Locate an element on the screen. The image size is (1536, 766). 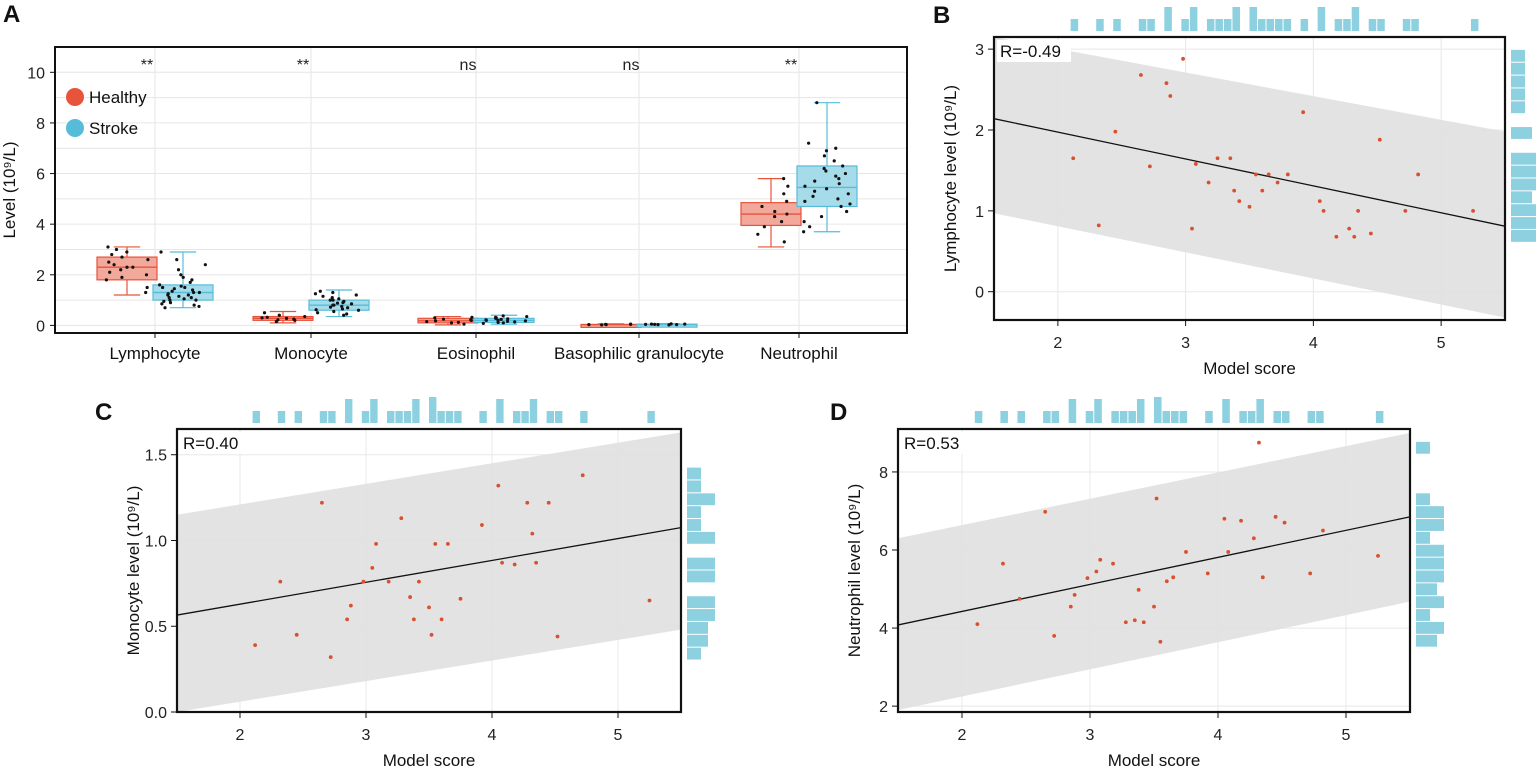
correlation-label: R=0.53 is located at coordinates (931, 443).